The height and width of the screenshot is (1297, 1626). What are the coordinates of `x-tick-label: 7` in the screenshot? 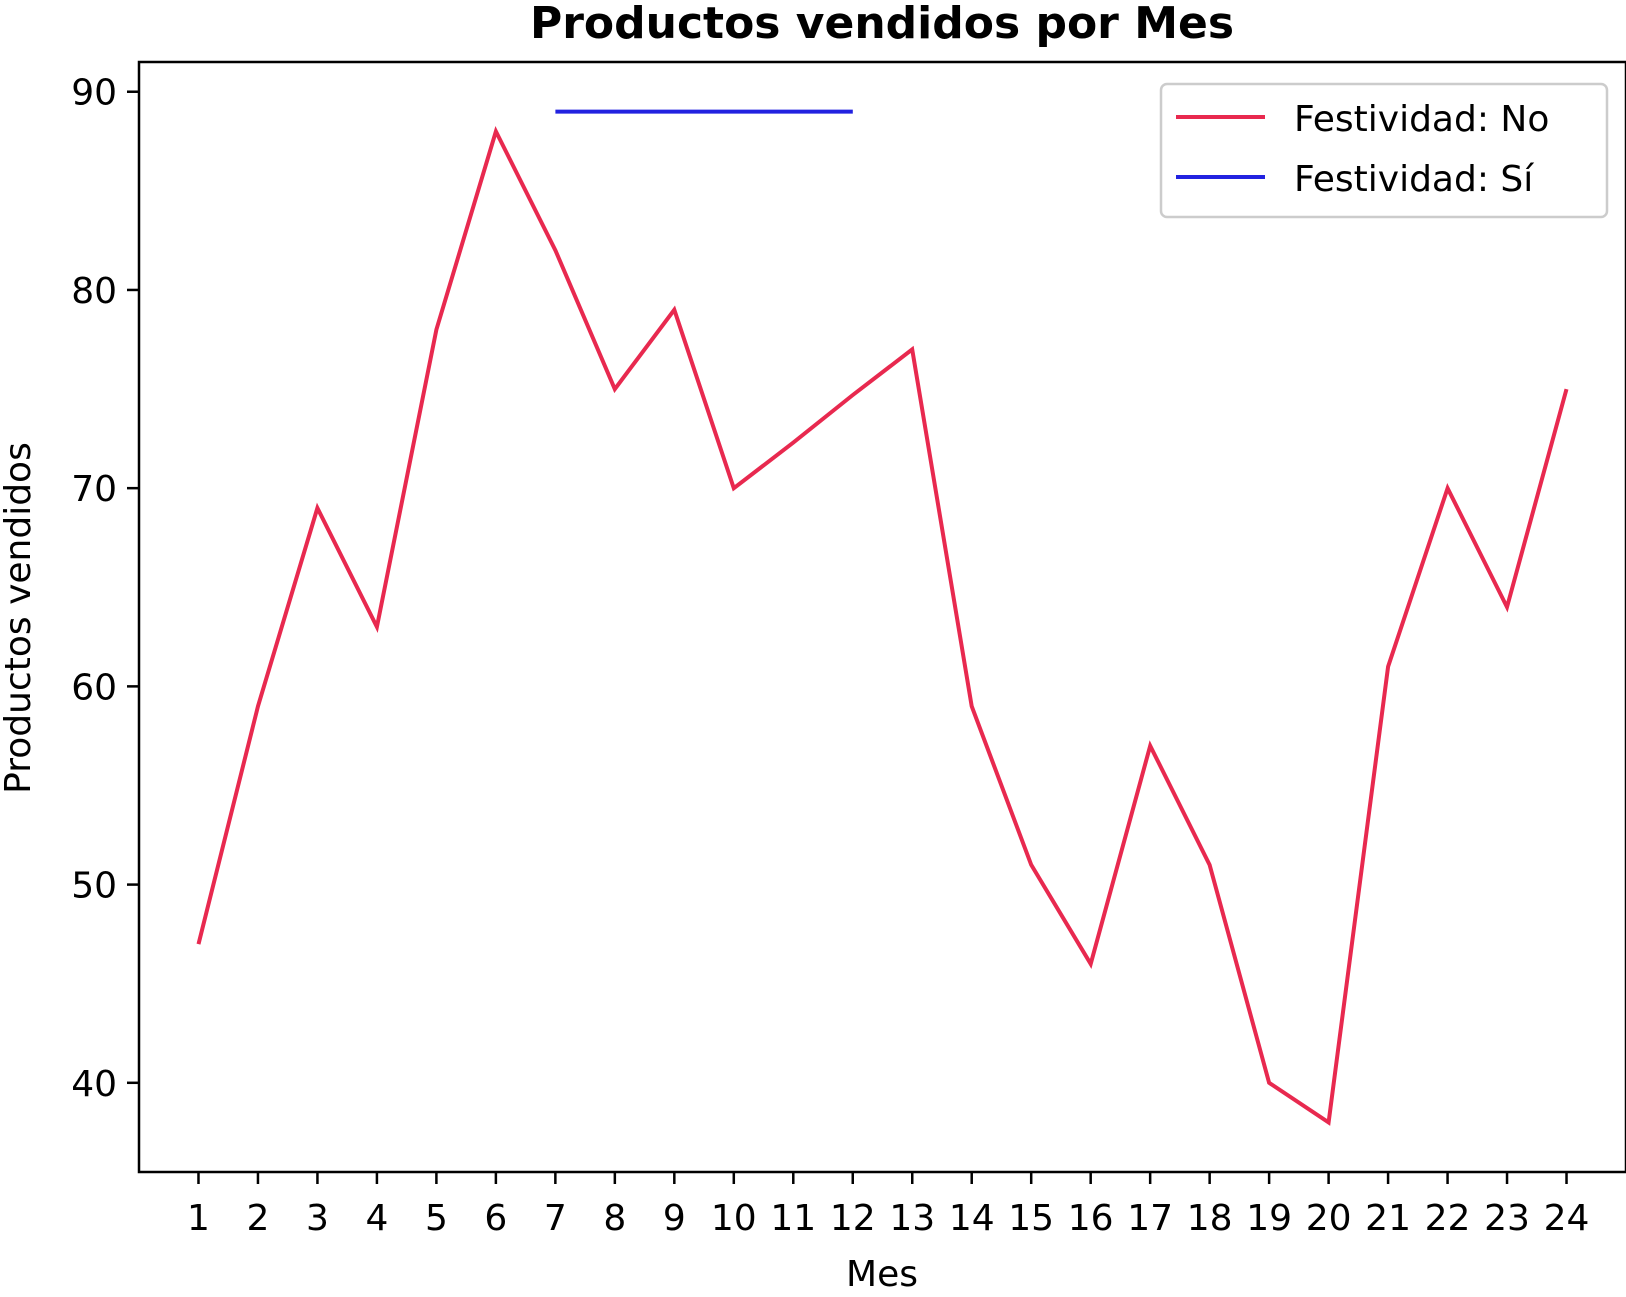 It's located at (555, 1218).